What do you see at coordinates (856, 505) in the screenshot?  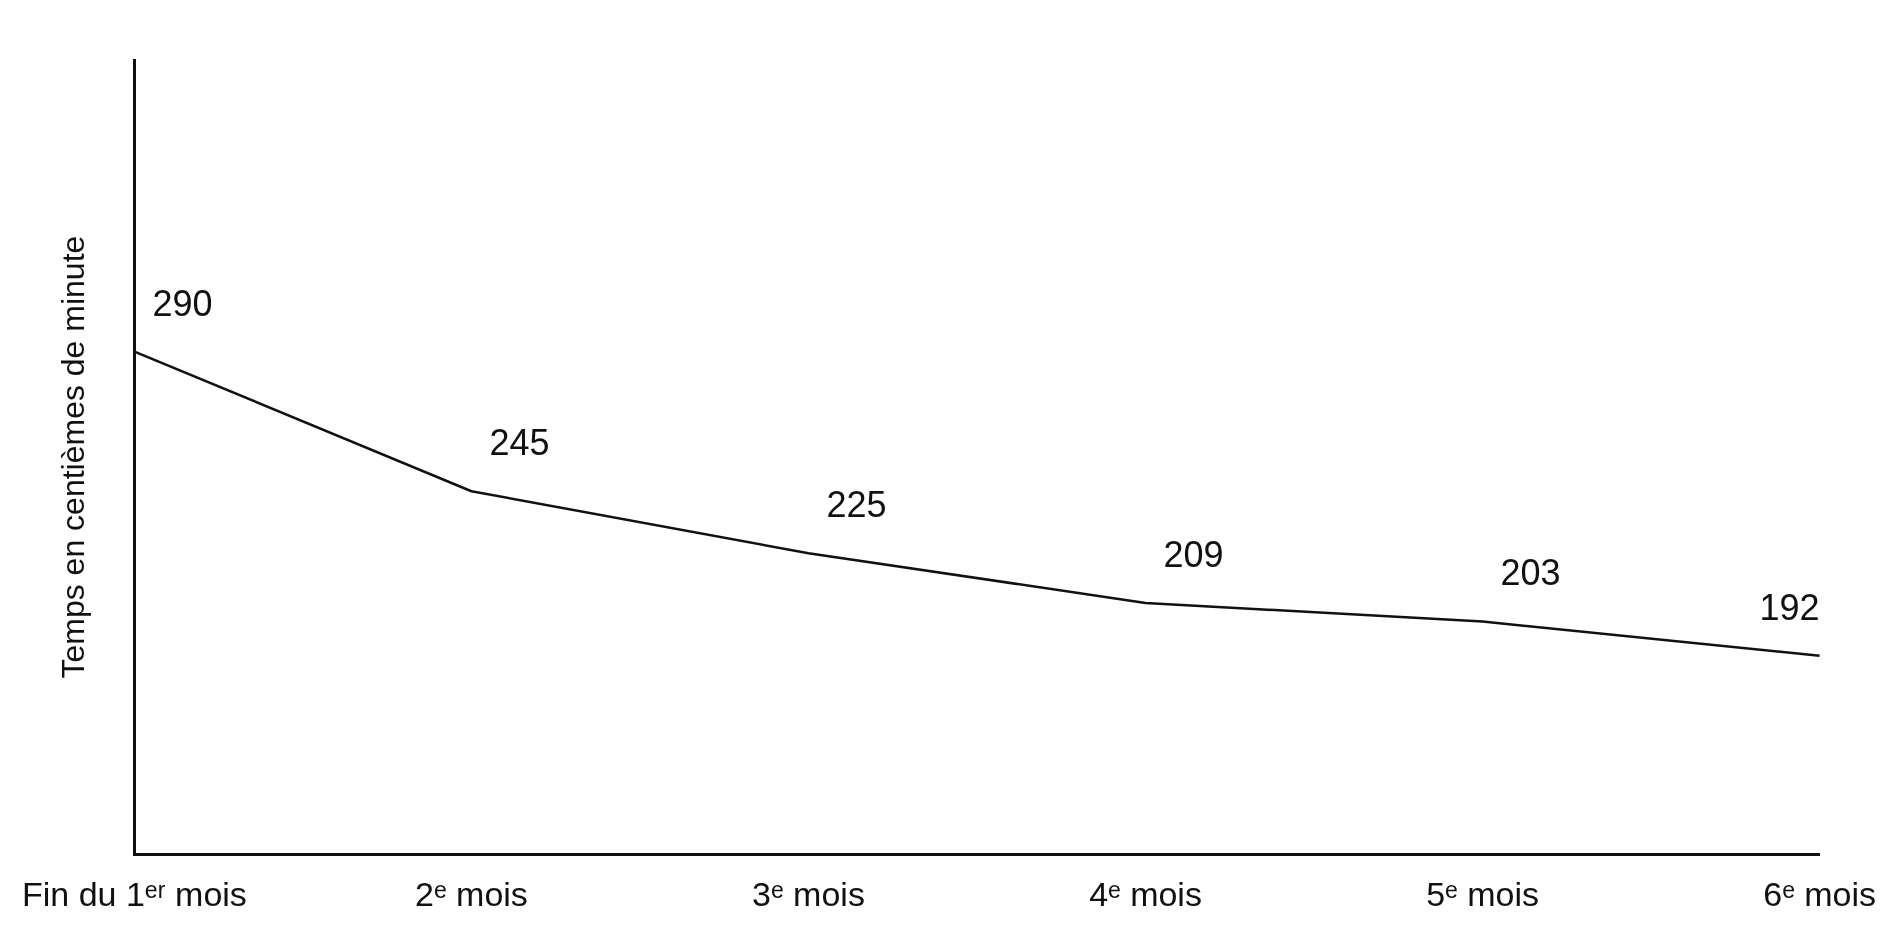 I see `data-label: 225` at bounding box center [856, 505].